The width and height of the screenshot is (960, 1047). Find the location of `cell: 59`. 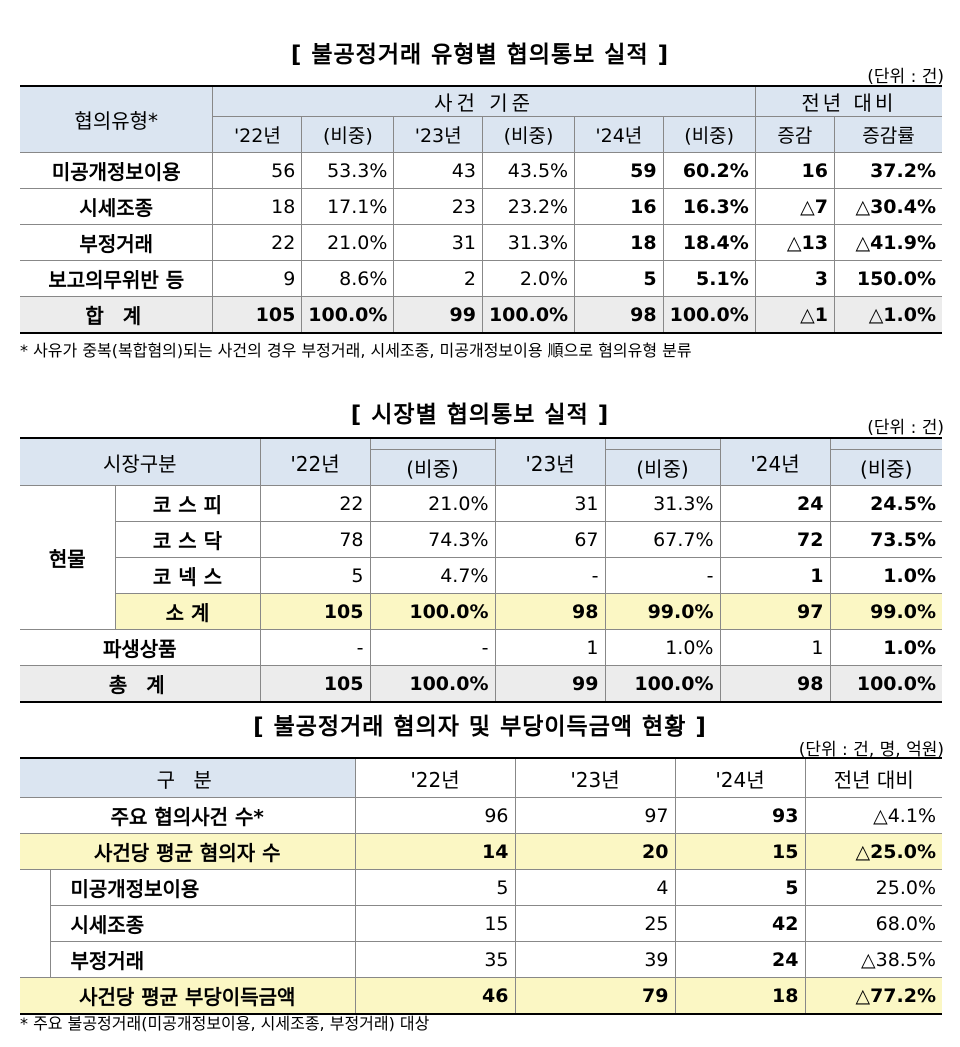

cell: 59 is located at coordinates (619, 170).